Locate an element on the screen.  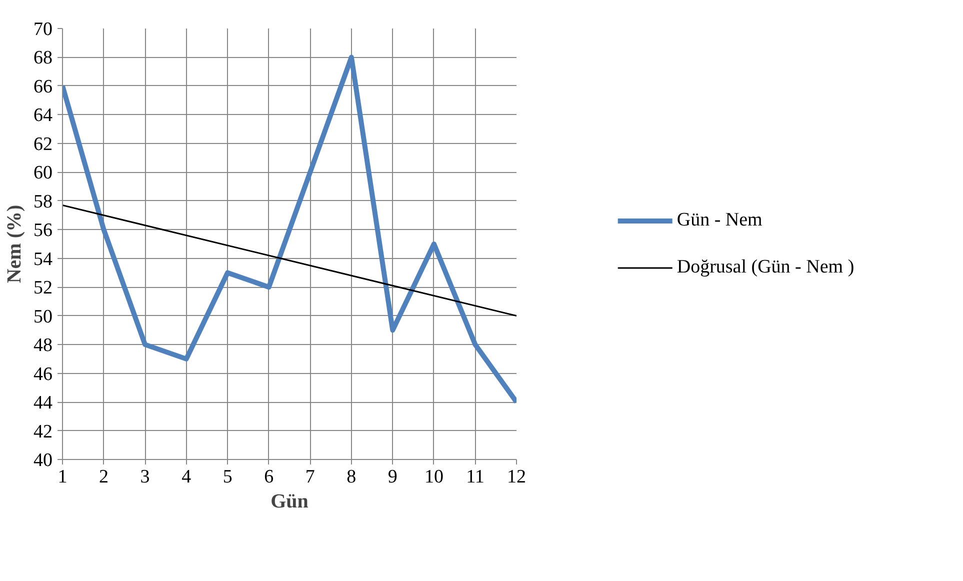
y-tick-label: 50 is located at coordinates (43, 317).